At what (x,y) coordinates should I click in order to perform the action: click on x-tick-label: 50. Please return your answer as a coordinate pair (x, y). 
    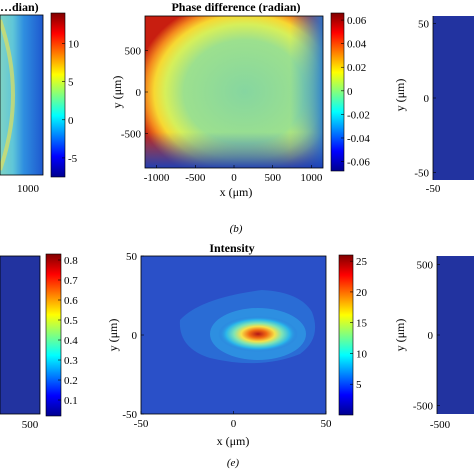
    Looking at the image, I should click on (327, 424).